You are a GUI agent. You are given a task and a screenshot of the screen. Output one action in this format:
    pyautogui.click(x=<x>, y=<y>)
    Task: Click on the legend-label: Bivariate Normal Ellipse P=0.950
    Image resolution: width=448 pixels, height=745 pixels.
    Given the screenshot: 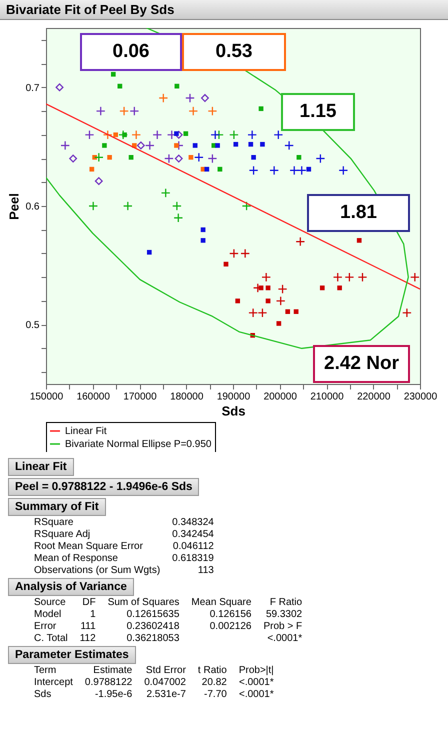 What is the action you would take?
    pyautogui.click(x=138, y=444)
    